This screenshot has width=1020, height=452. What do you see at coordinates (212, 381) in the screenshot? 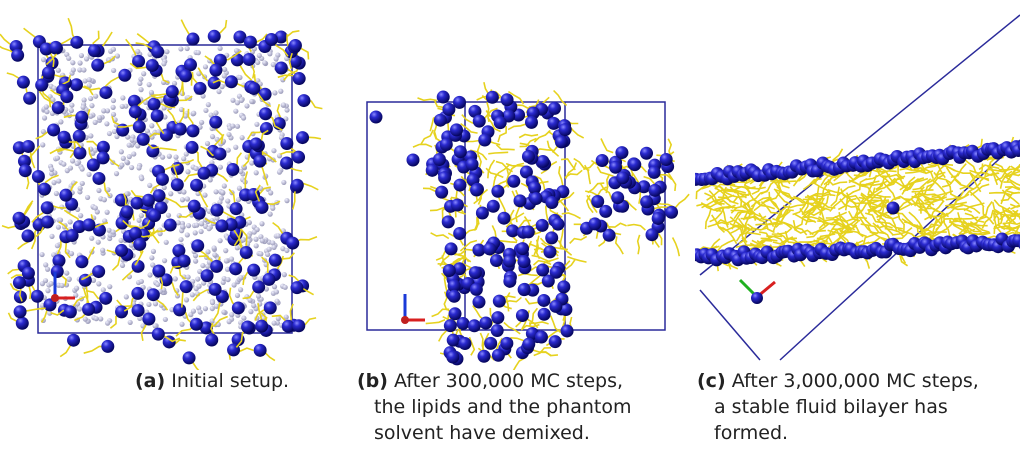
I see `caption-a: (a) Initial setup.` at bounding box center [212, 381].